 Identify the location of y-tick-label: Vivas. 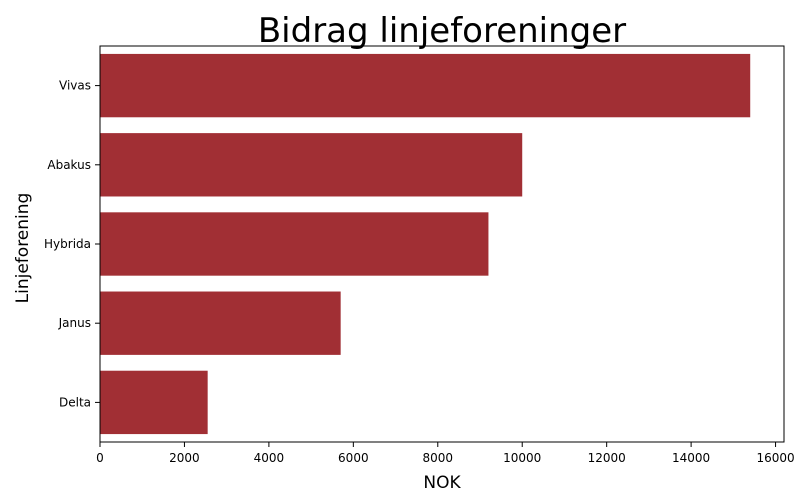
(75, 86).